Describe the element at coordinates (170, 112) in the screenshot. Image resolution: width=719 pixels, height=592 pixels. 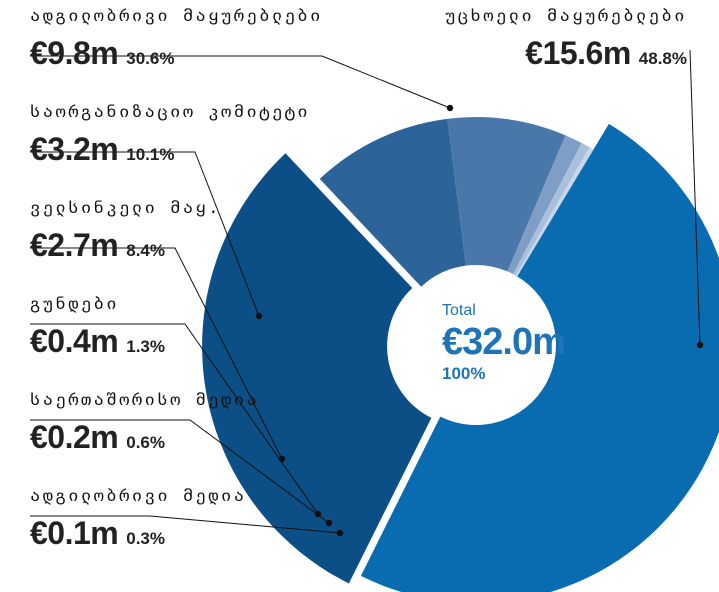
I see `slice-name: საორგანიზაციო კომიტეტი` at that location.